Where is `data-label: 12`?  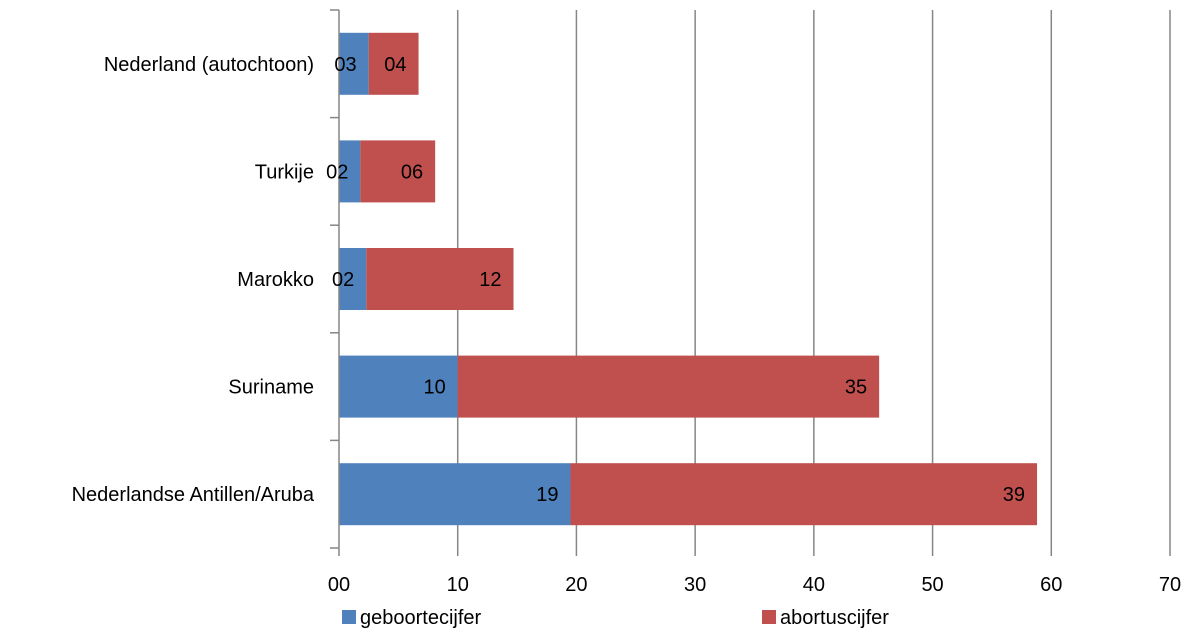
data-label: 12 is located at coordinates (490, 280).